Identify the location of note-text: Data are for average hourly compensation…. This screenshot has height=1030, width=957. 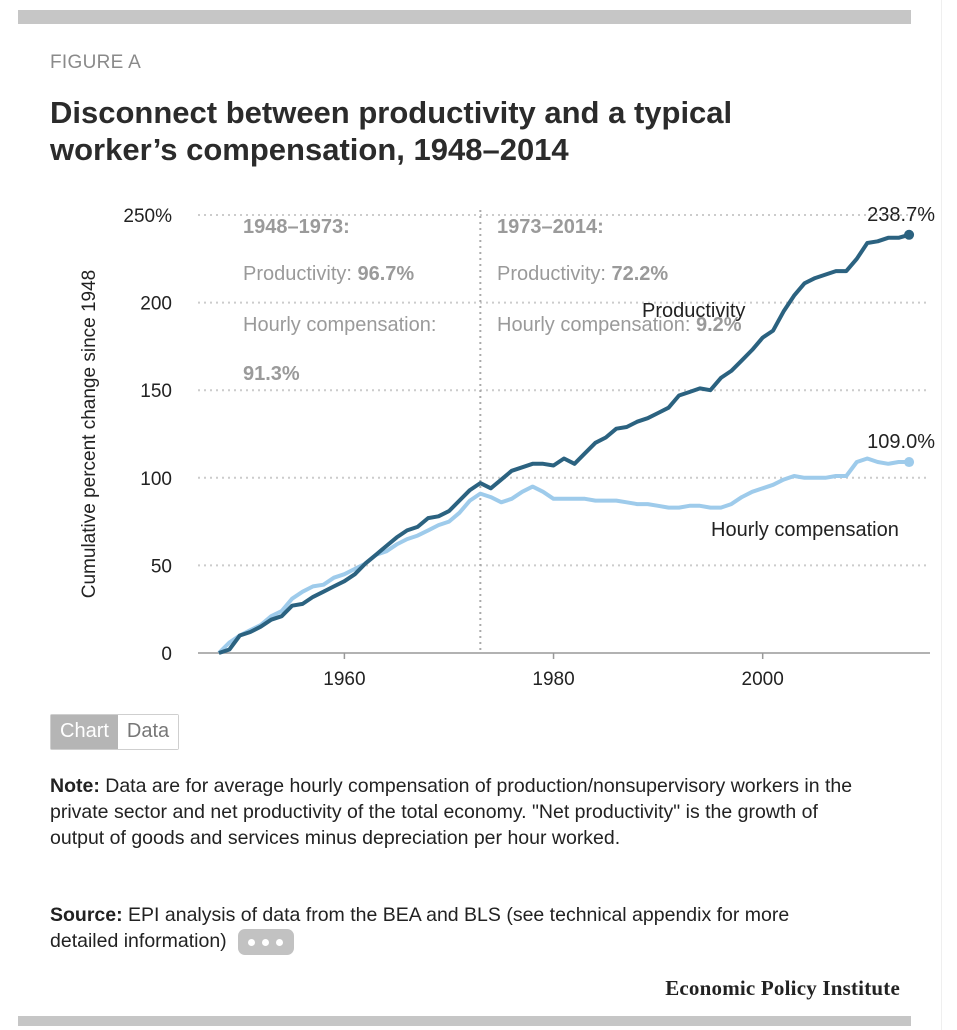
(451, 812).